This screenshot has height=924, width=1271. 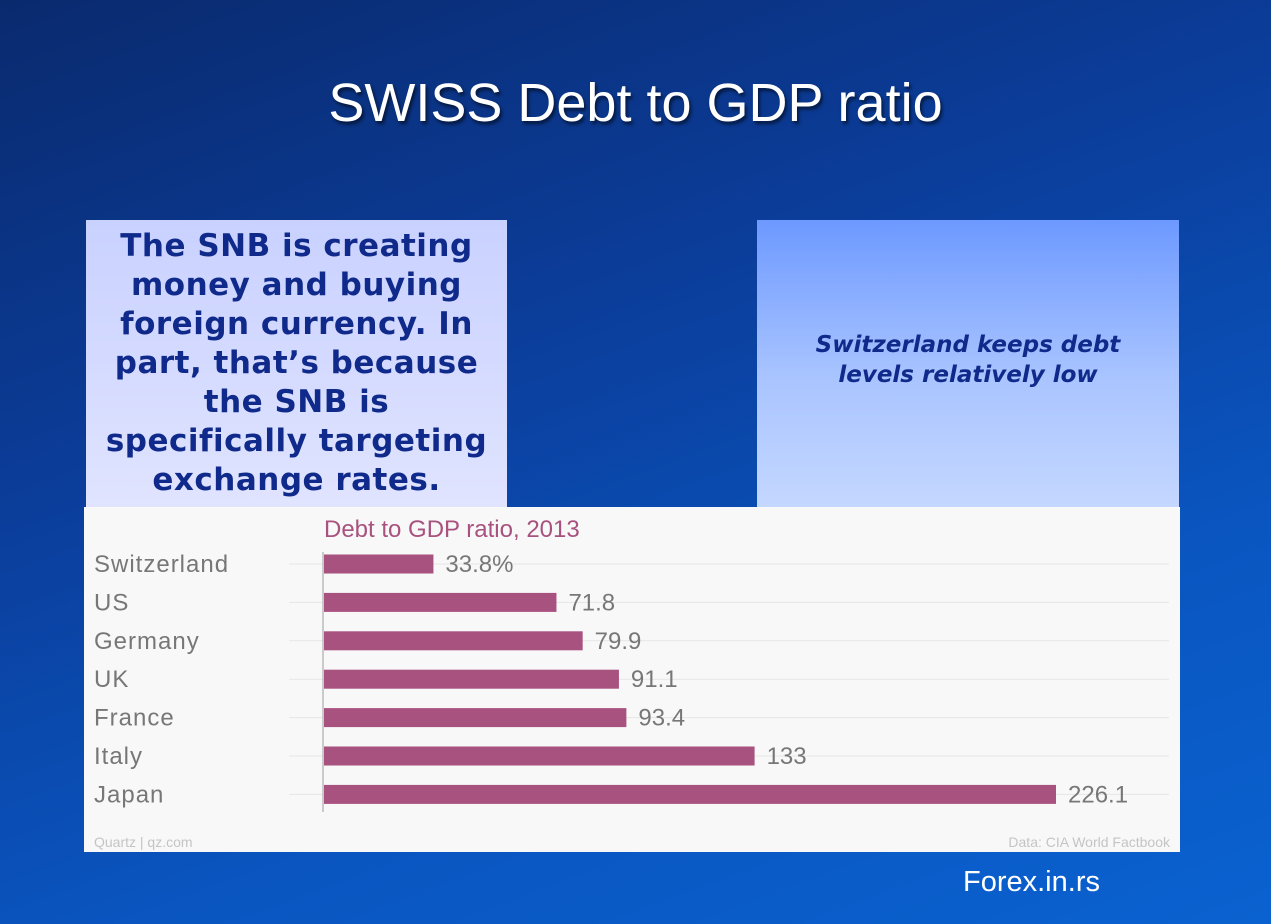 What do you see at coordinates (147, 641) in the screenshot?
I see `category-label-germany: Germany` at bounding box center [147, 641].